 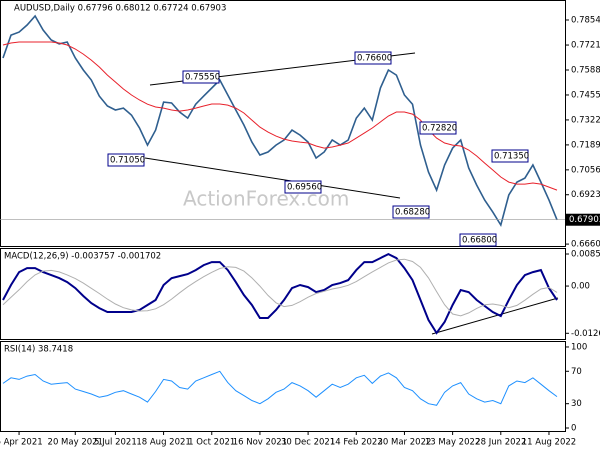 What do you see at coordinates (405, 443) in the screenshot?
I see `x-tick-label: 30 Mar 2022` at bounding box center [405, 443].